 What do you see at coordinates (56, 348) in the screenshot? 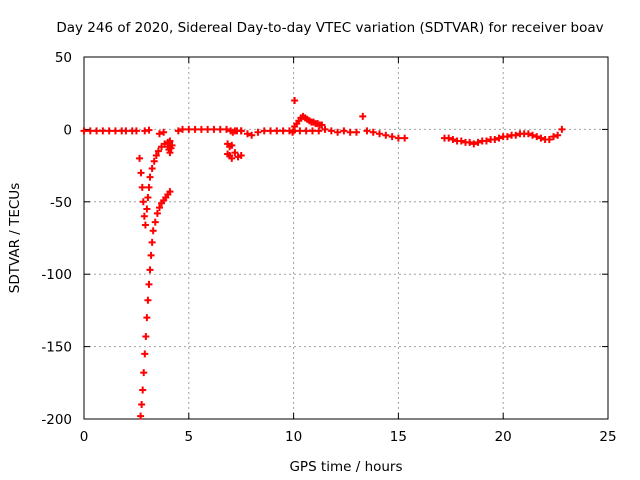
I see `y-tick-label: -150` at bounding box center [56, 348].